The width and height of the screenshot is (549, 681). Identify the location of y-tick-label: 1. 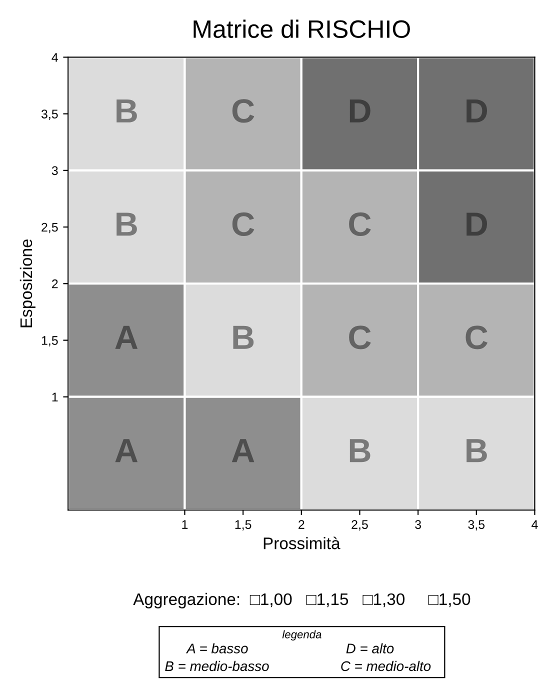
(55, 397).